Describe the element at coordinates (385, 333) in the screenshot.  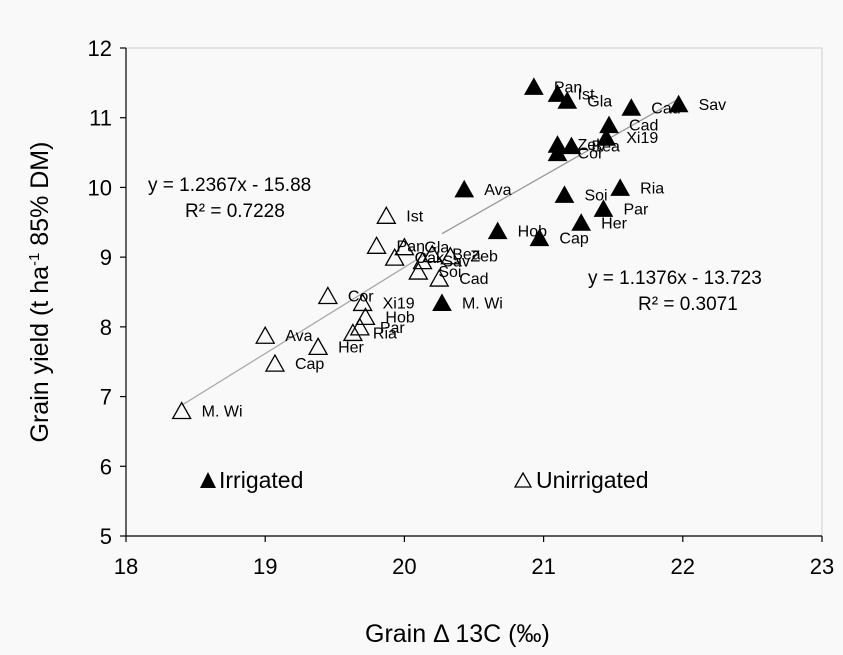
I see `point-label-unirrigated: Ria` at that location.